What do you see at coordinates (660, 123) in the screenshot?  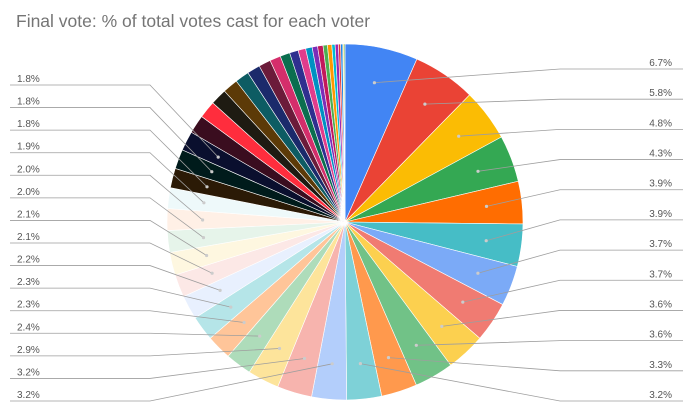 I see `slice-label: 4.8%` at bounding box center [660, 123].